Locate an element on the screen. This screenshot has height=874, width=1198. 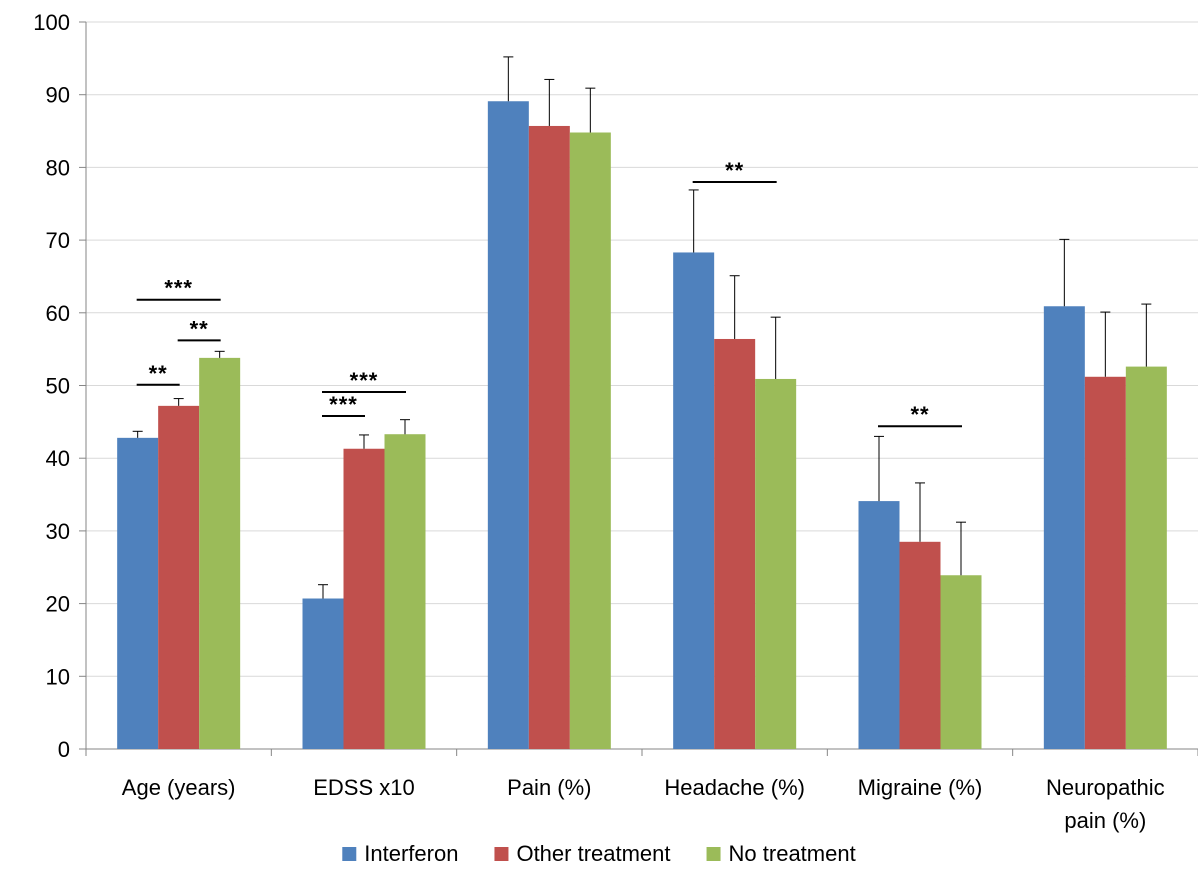
y-tick-label: 100 is located at coordinates (51, 22).